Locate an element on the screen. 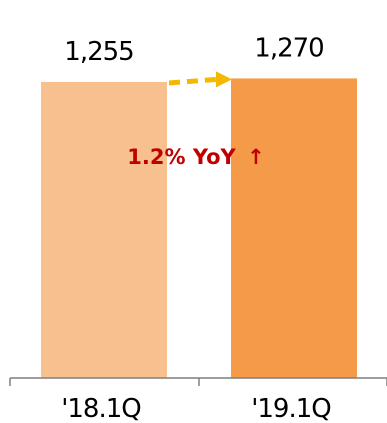 Image resolution: width=387 pixels, height=423 pixels. x-axis-ticks-layer: '18.1Q '19.1Q is located at coordinates (198, 400).